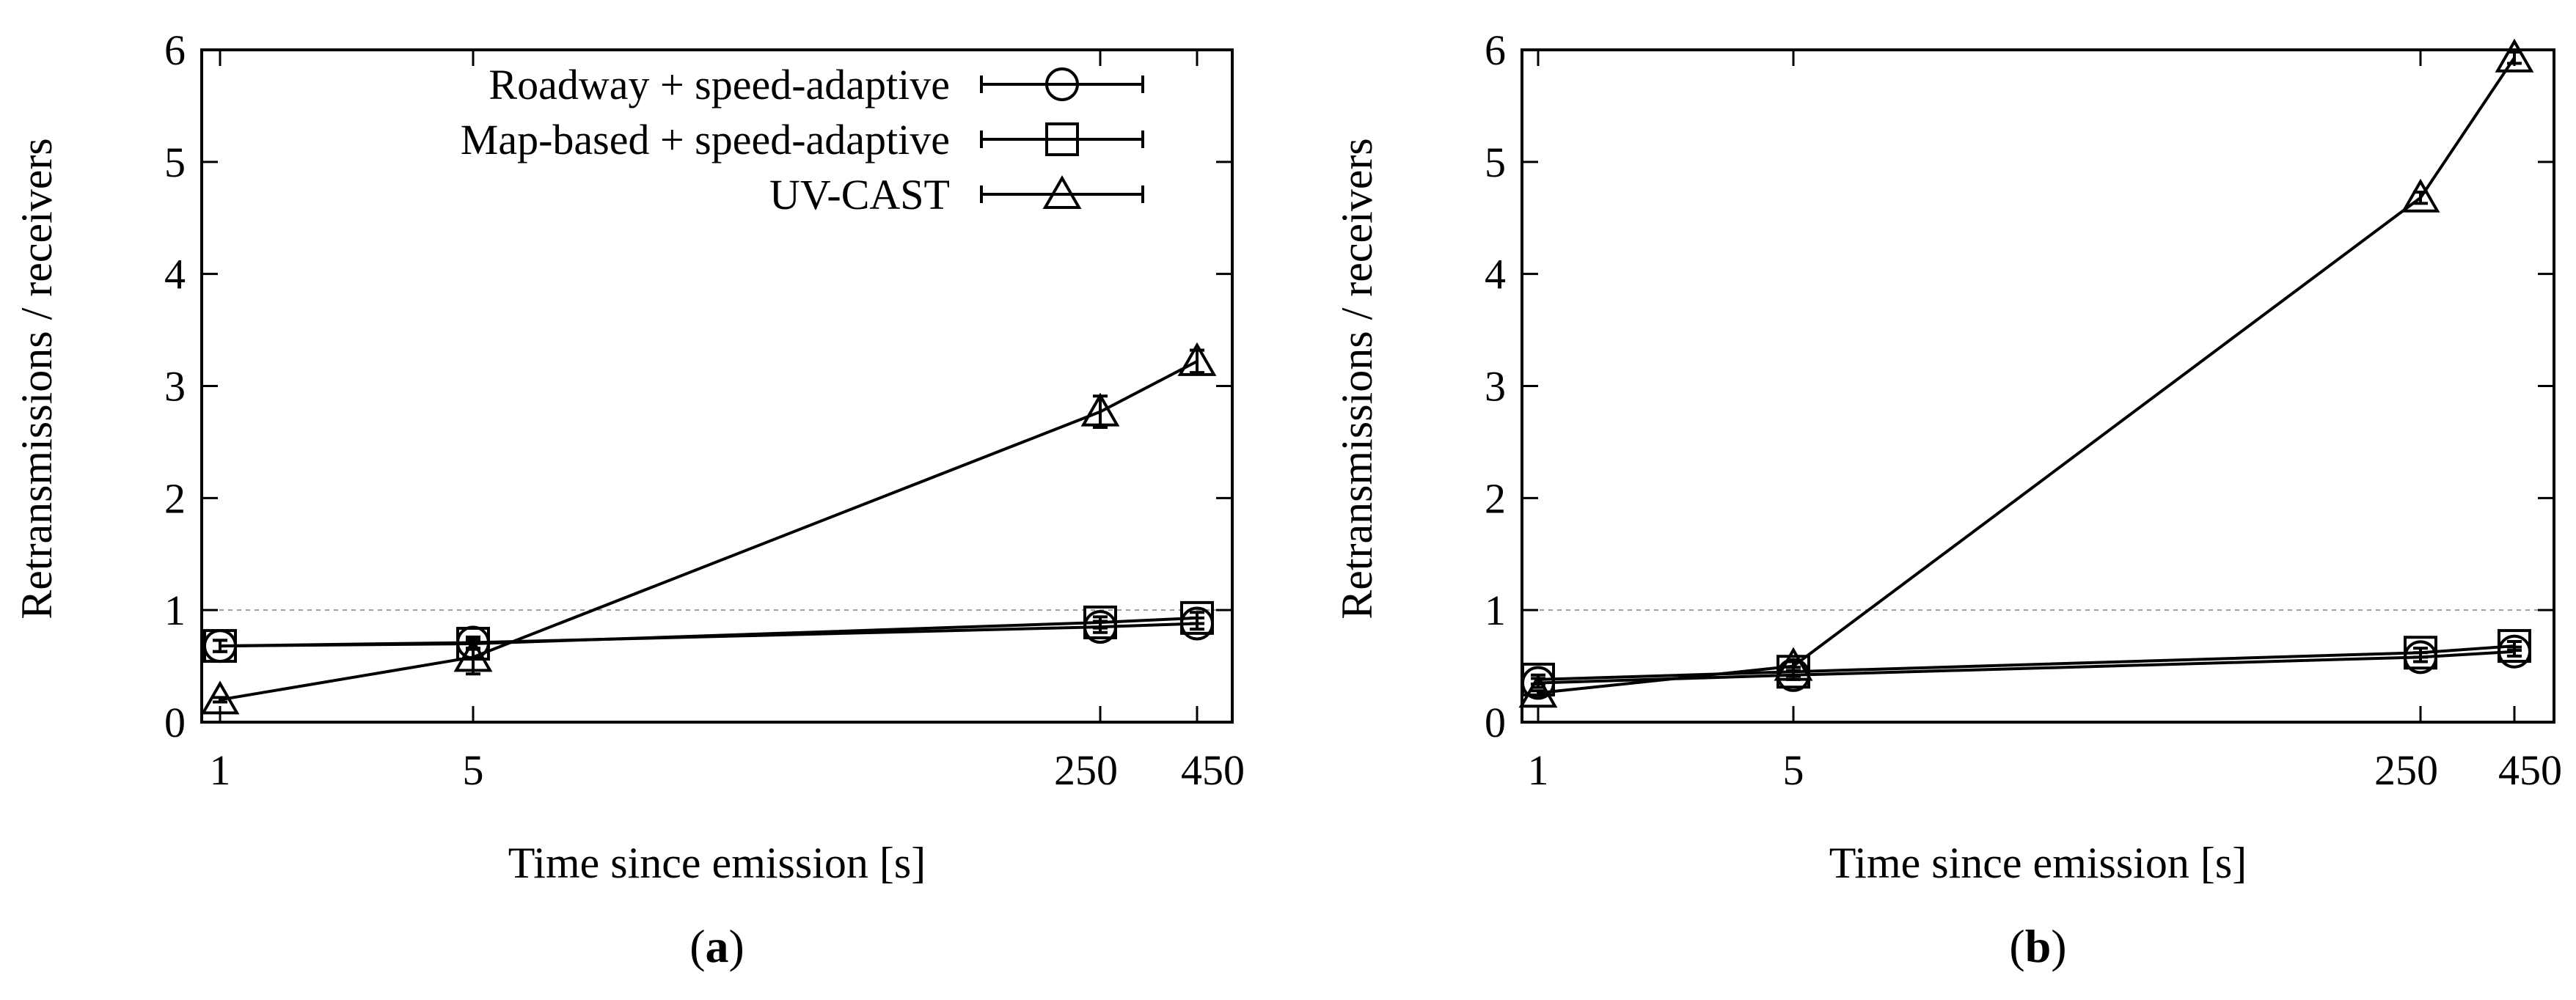 The image size is (2576, 1000). I want to click on legend-marker-triangle, so click(1062, 192).